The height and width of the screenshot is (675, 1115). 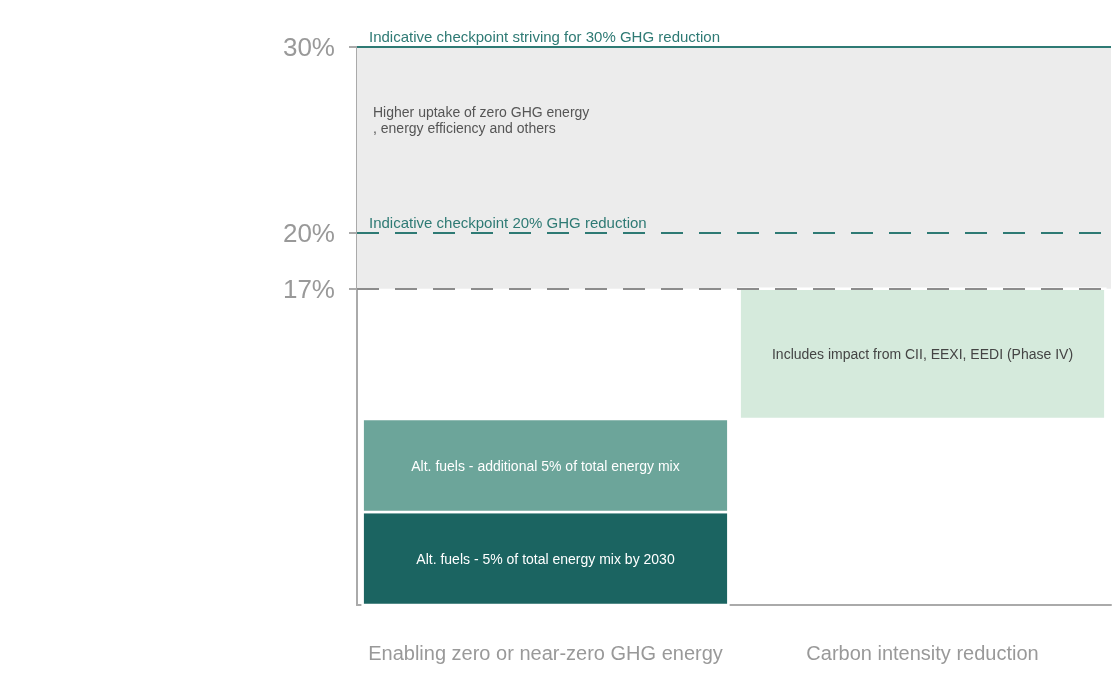 What do you see at coordinates (545, 653) in the screenshot?
I see `x-tick-label: Enabling zero or near-zero GHG energy` at bounding box center [545, 653].